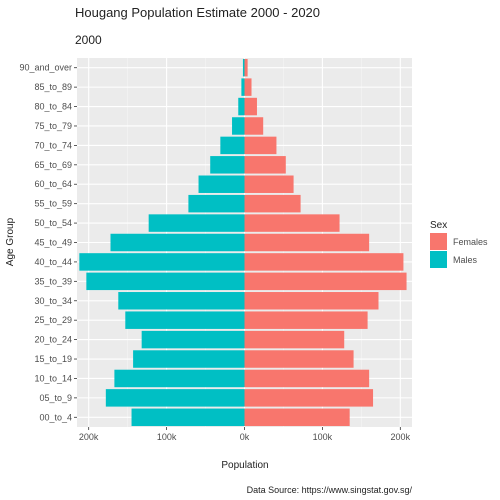 The height and width of the screenshot is (500, 500). What do you see at coordinates (53, 126) in the screenshot?
I see `y-tick-label: 75_to_79` at bounding box center [53, 126].